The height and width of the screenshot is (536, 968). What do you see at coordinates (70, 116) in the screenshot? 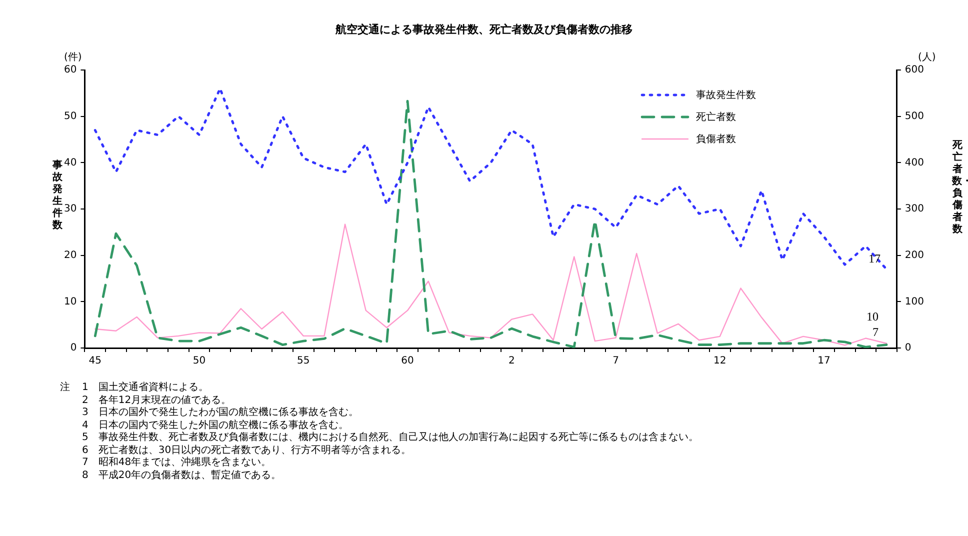
I see `y-tick-label: 50` at bounding box center [70, 116].